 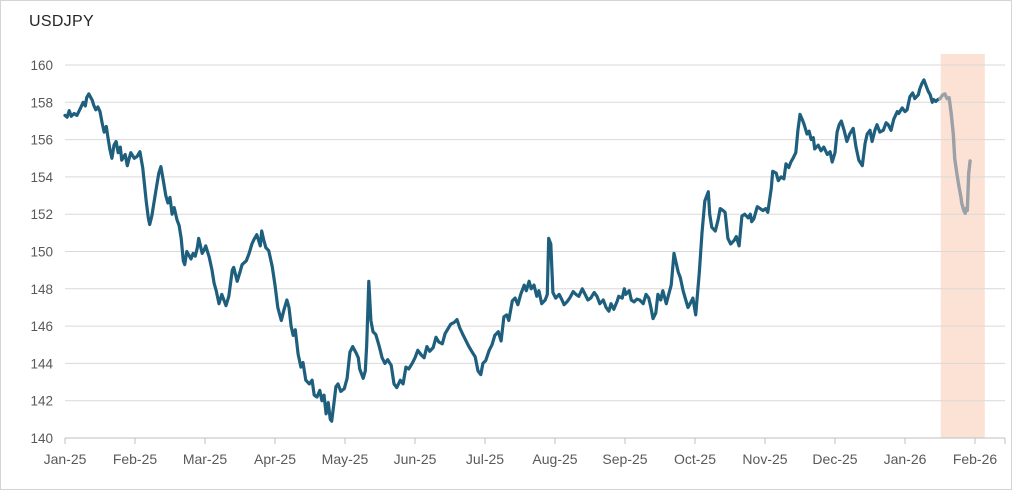 What do you see at coordinates (41, 326) in the screenshot?
I see `y-axis-label-146: 146` at bounding box center [41, 326].